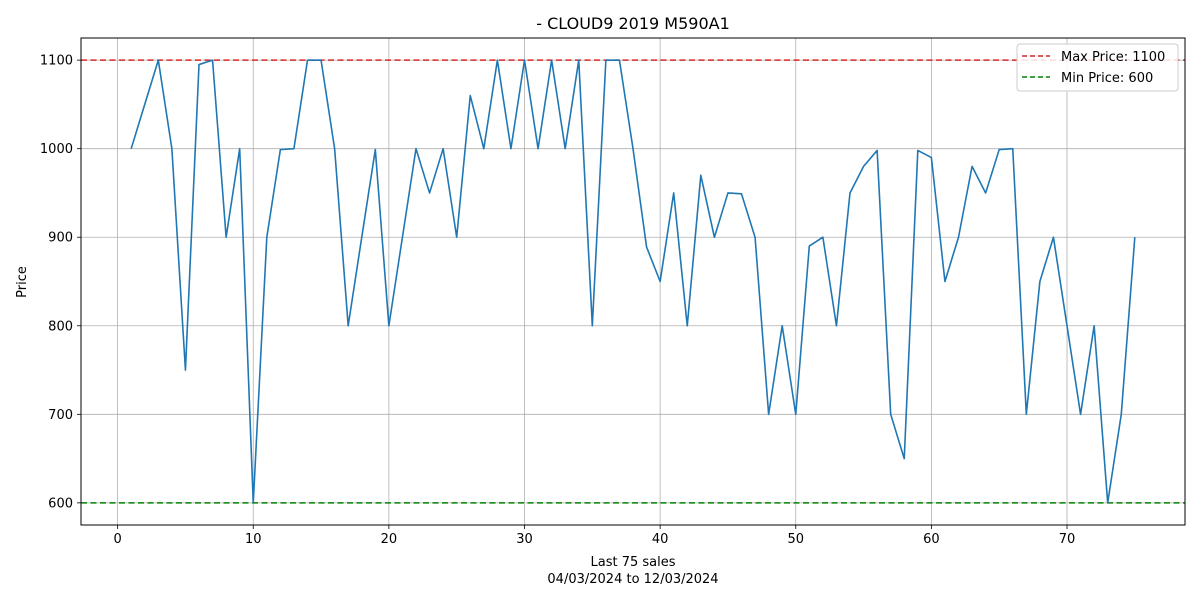 This screenshot has height=600, width=1200. I want to click on x-tick-label: 70, so click(1067, 539).